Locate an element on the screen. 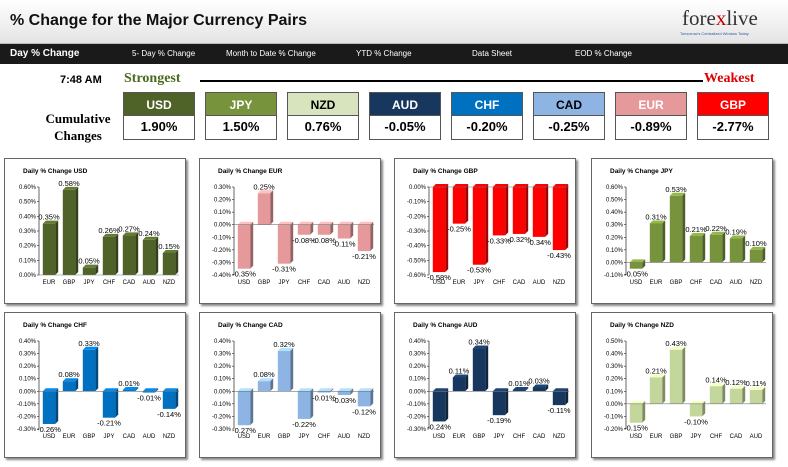  data-label: -0.03% is located at coordinates (344, 400).